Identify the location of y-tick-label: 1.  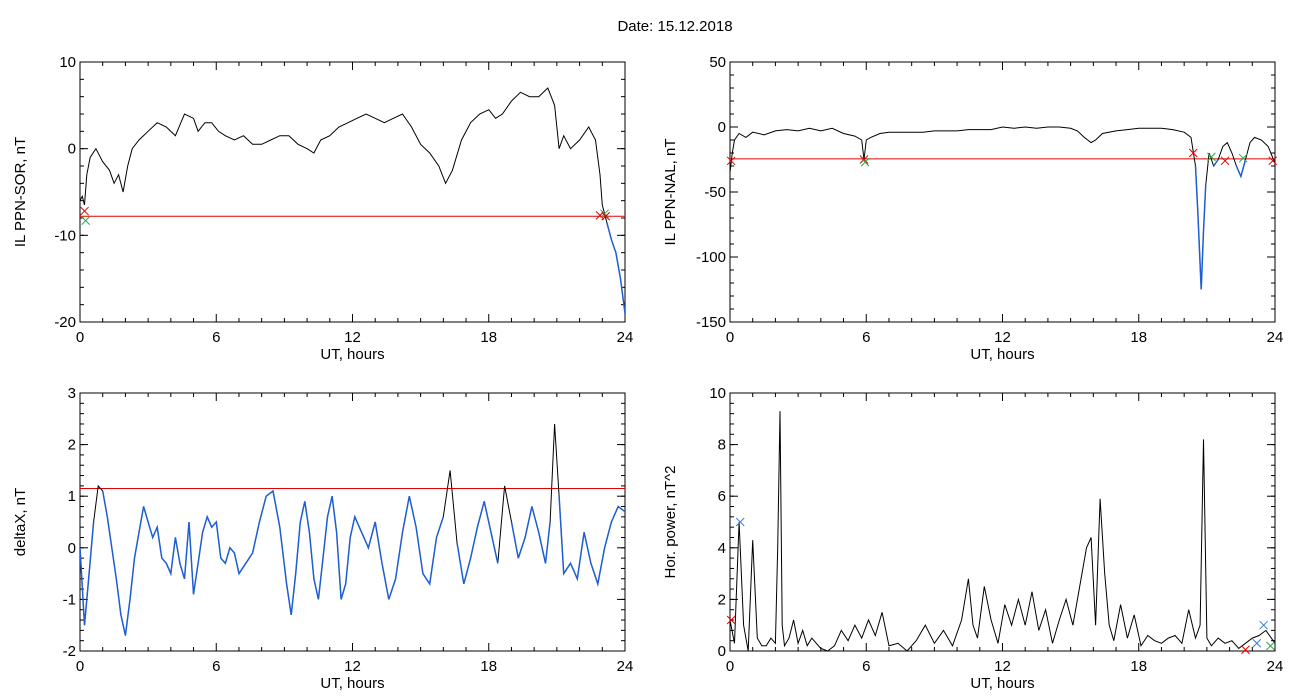
(72, 496).